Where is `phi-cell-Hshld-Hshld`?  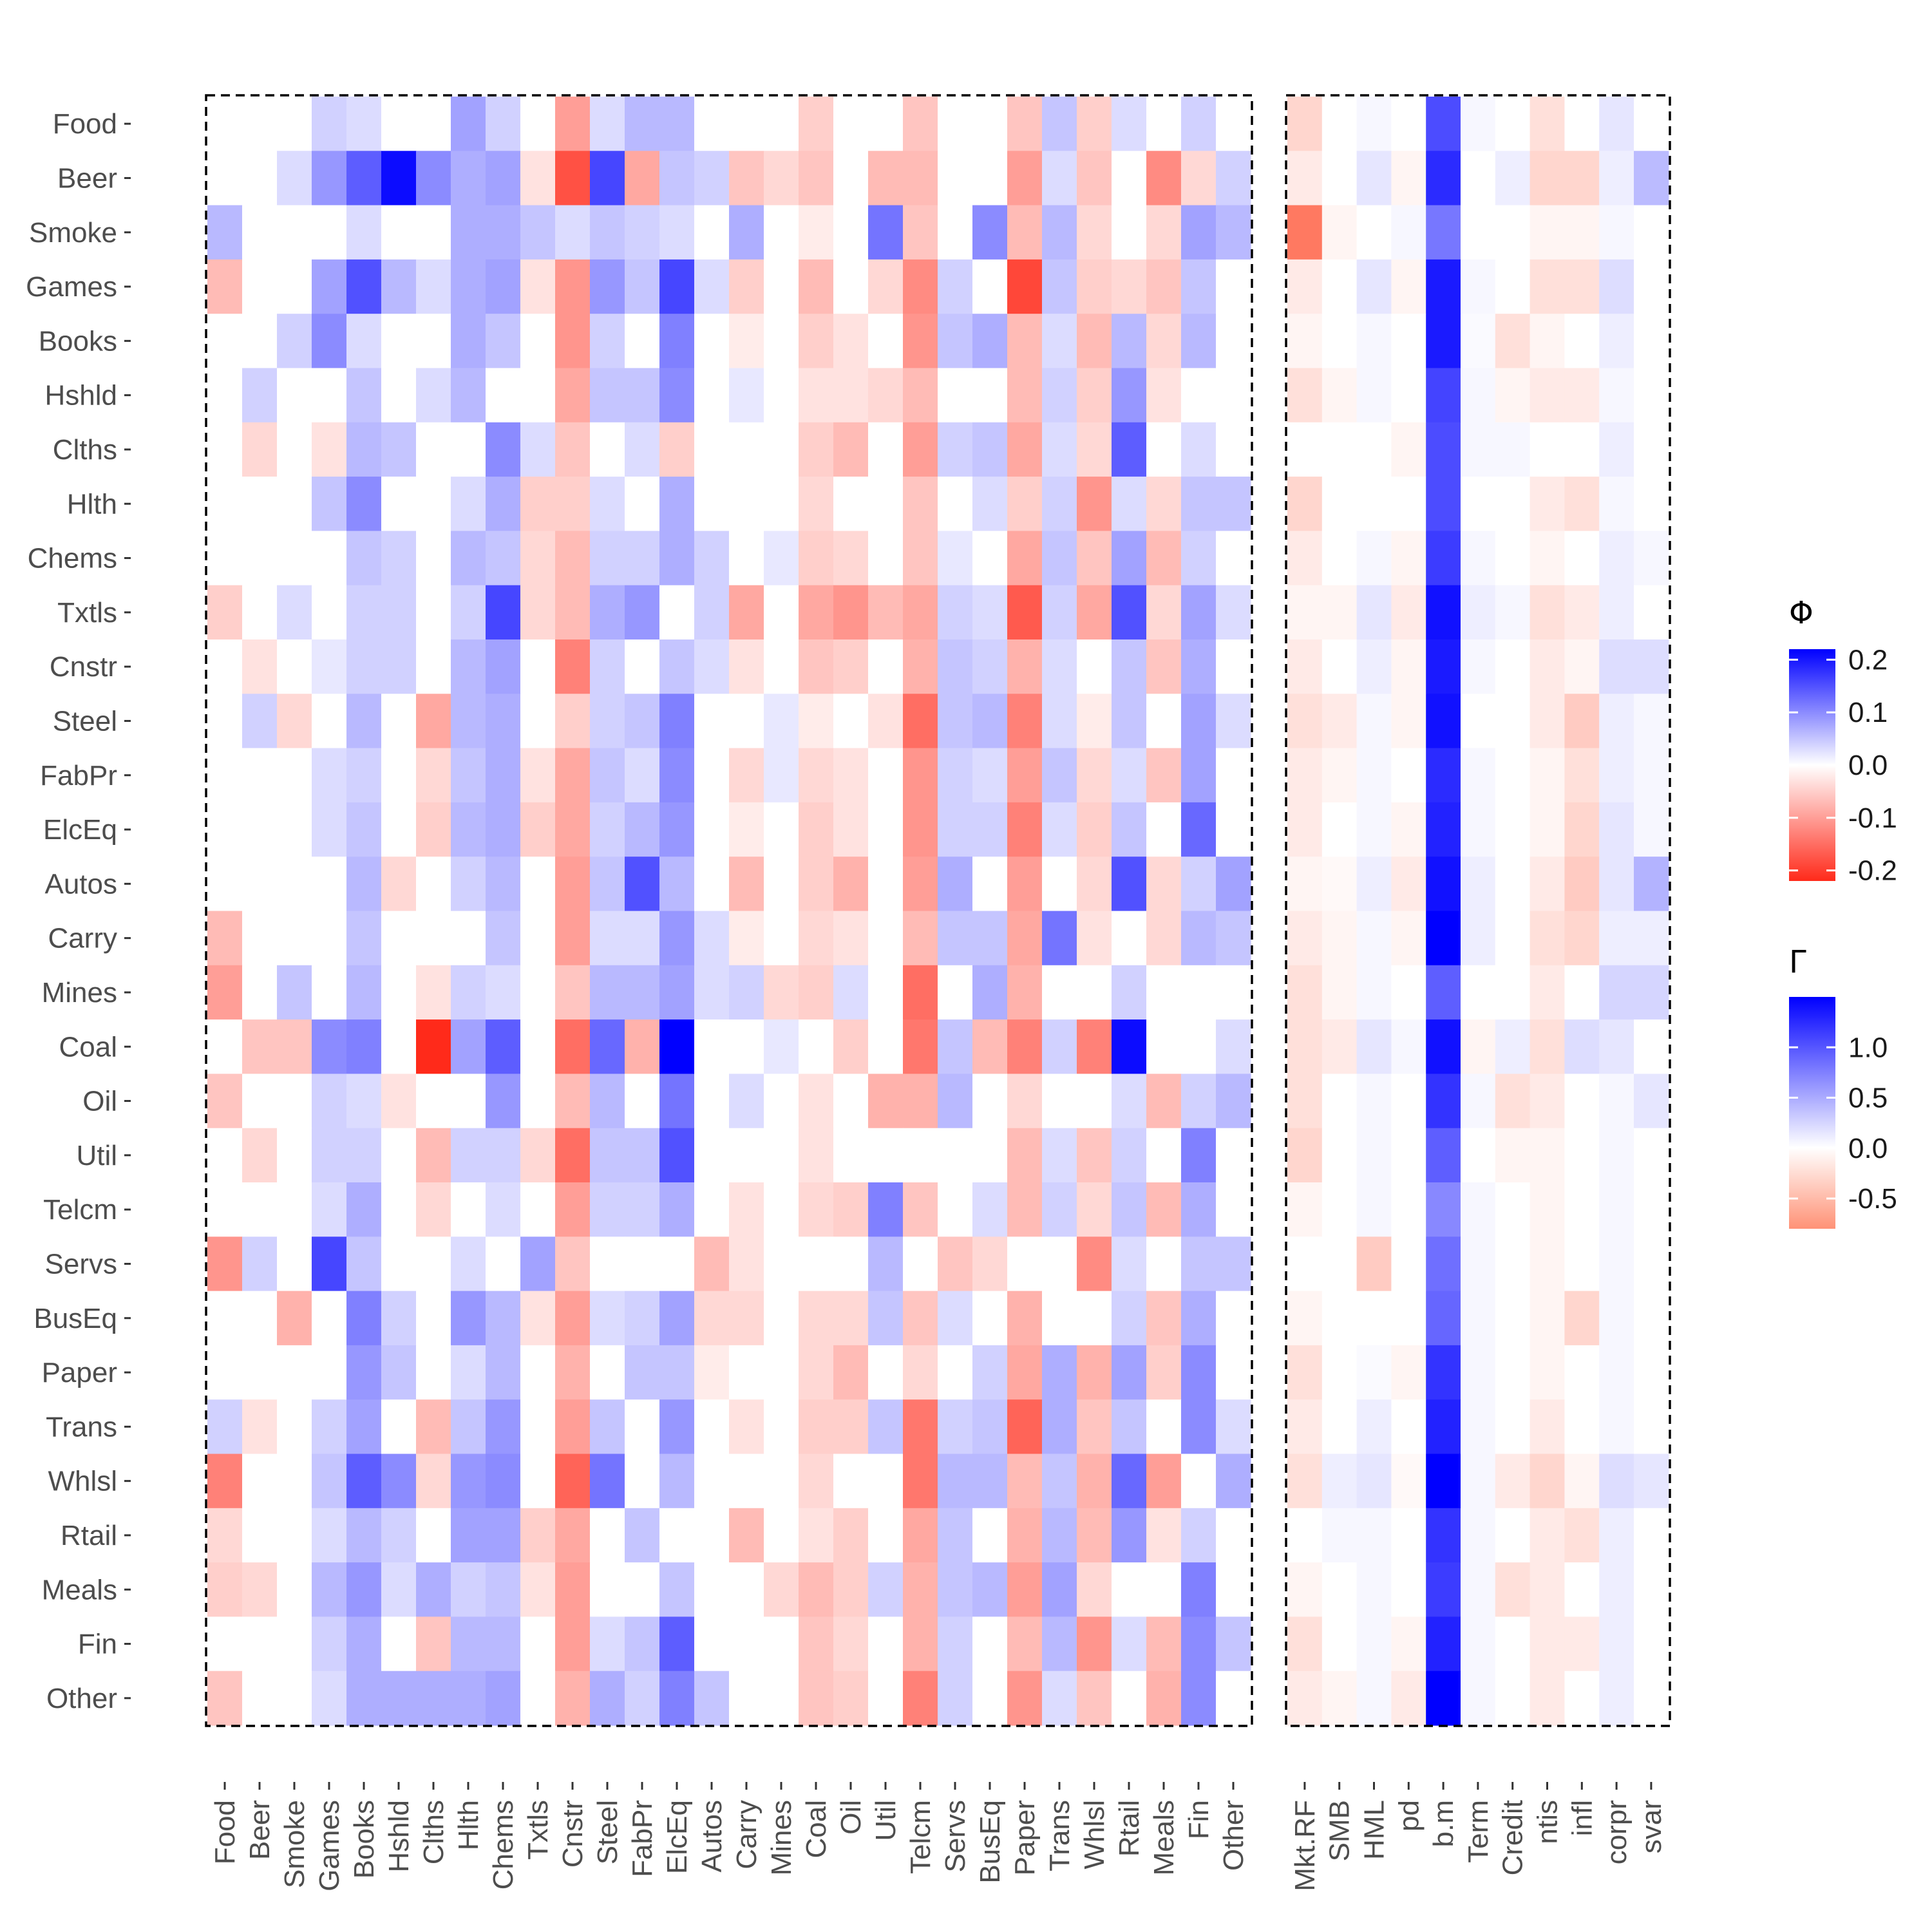
phi-cell-Hshld-Hshld is located at coordinates (399, 396).